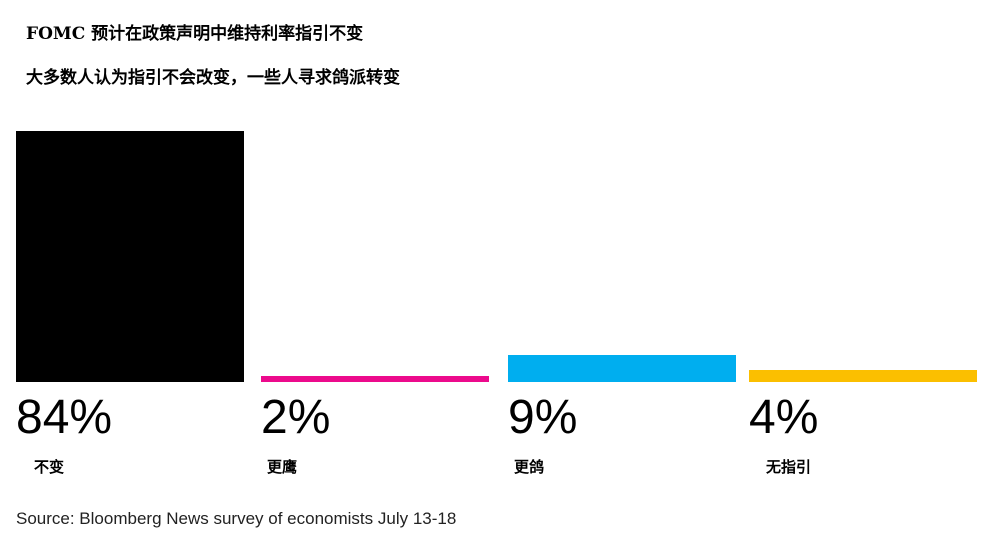  I want to click on bar-more-dovish, so click(622, 368).